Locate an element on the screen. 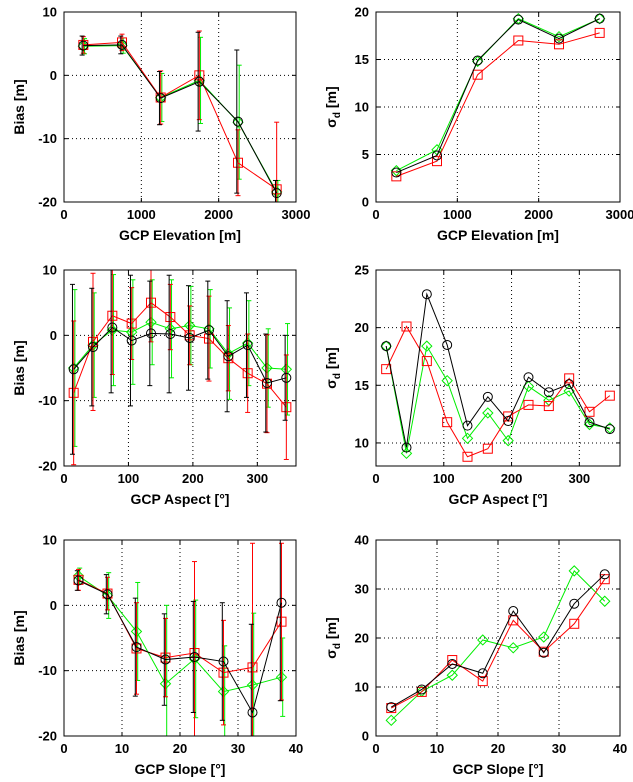 The width and height of the screenshot is (633, 782). axes-frame is located at coordinates (180, 368).